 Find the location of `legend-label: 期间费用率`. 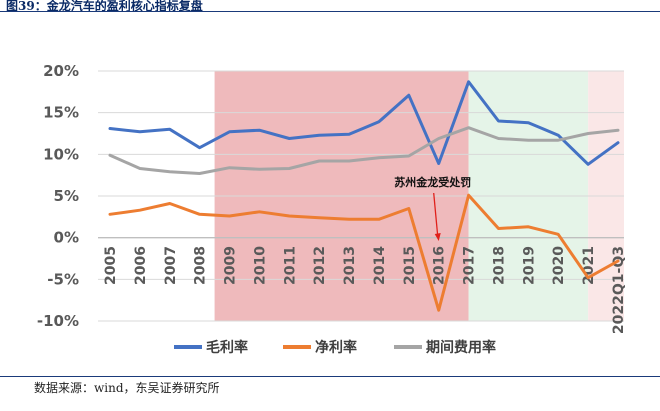

legend-label: 期间费用率 is located at coordinates (461, 347).